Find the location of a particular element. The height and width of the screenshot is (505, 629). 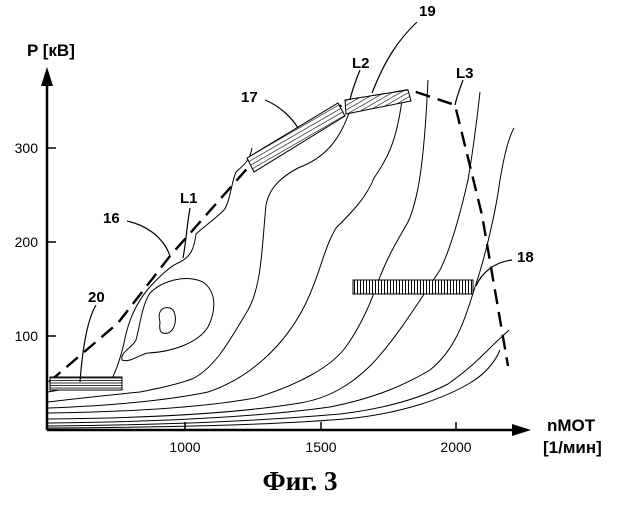

x-tick-label-1000: 1000 is located at coordinates (184, 447).